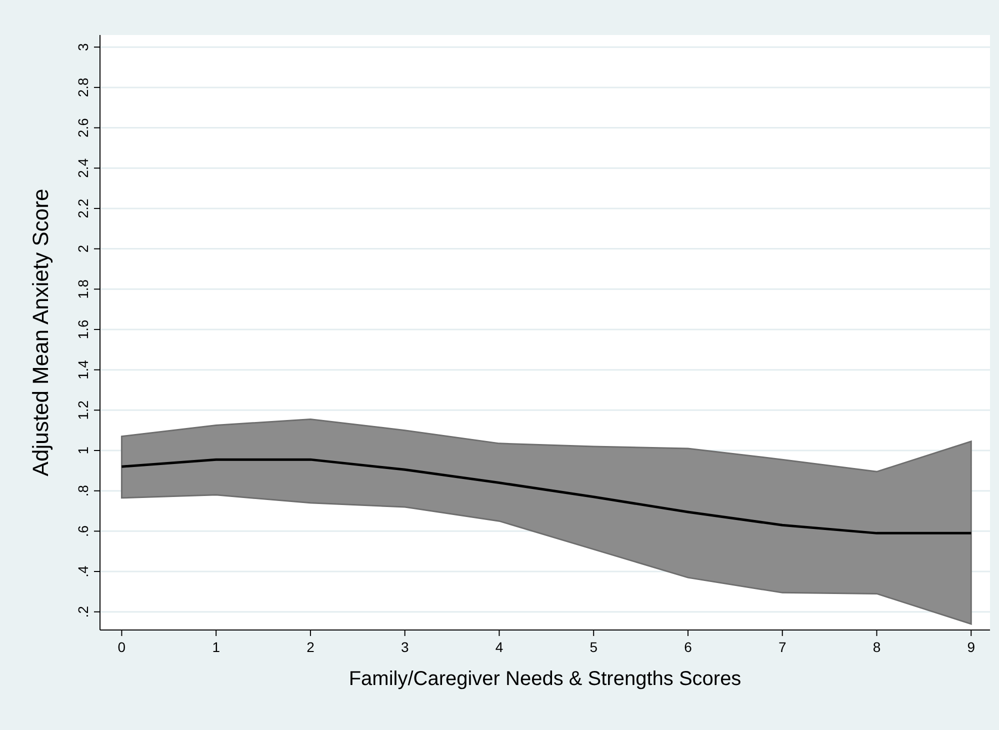 Image resolution: width=999 pixels, height=730 pixels. Describe the element at coordinates (83, 612) in the screenshot. I see `y-tick-label: .2` at that location.